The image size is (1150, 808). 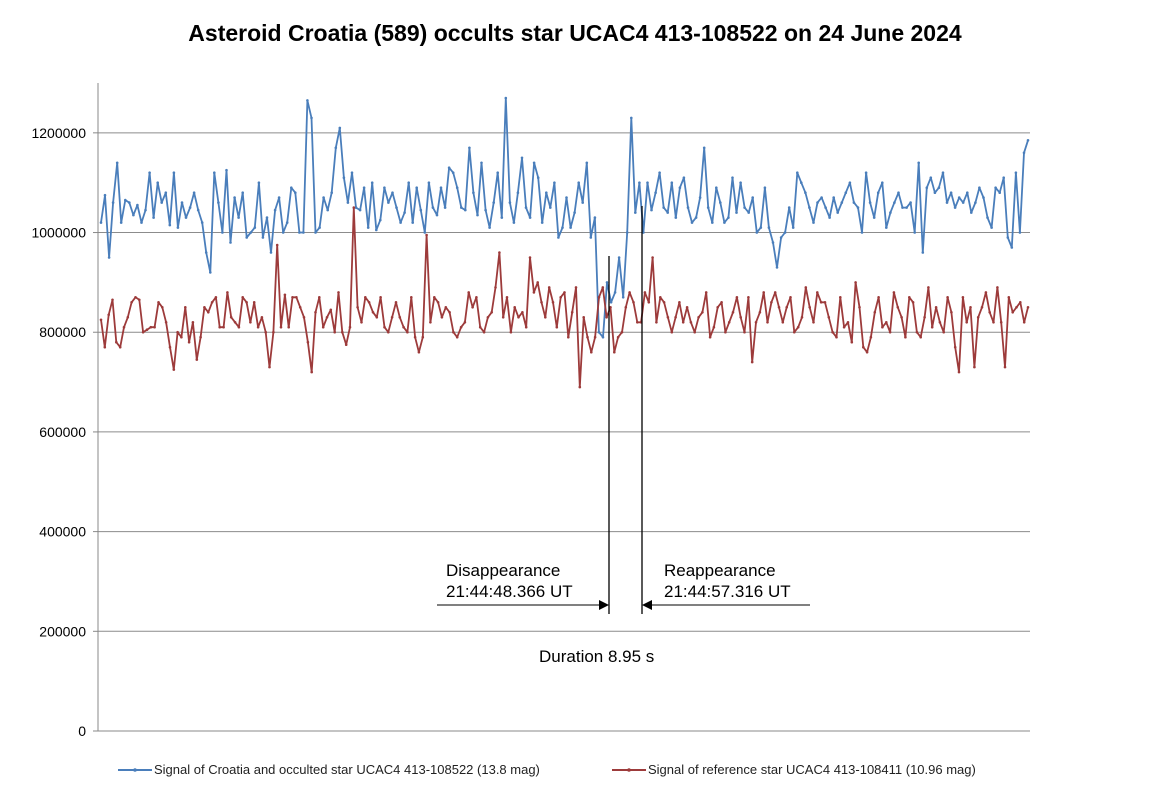 What do you see at coordinates (62, 332) in the screenshot?
I see `y-tick-label: 800000` at bounding box center [62, 332].